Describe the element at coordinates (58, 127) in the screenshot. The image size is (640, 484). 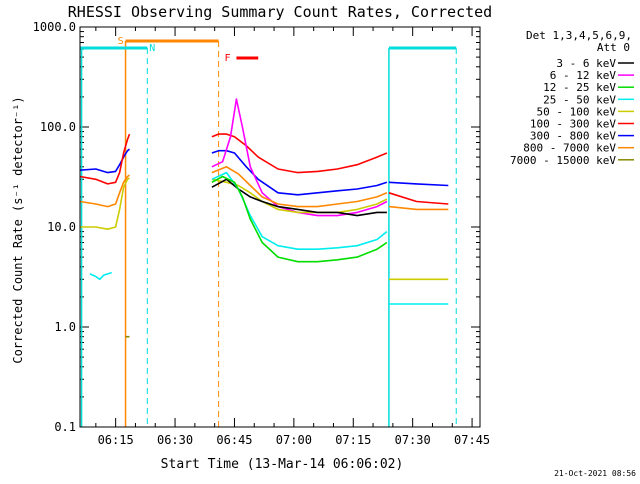
I see `y-tick-label: 100.0` at that location.